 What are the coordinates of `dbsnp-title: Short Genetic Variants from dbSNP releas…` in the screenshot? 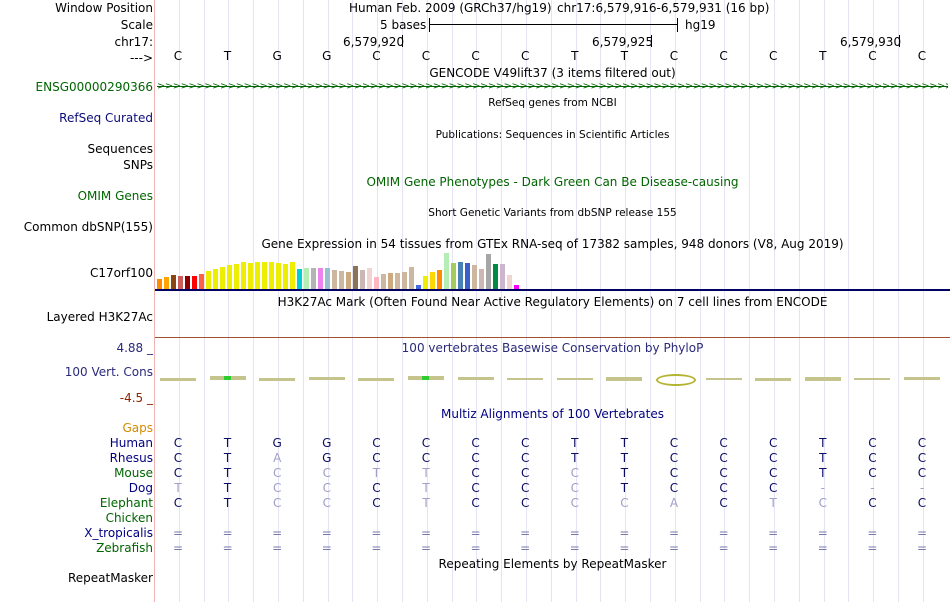 It's located at (552, 213).